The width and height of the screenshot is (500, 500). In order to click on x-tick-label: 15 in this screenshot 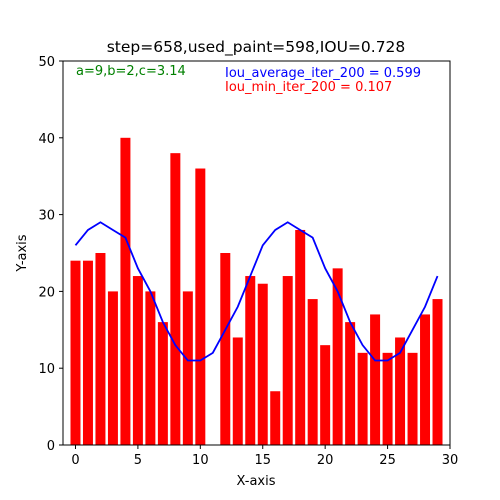, I will do `click(262, 460)`.